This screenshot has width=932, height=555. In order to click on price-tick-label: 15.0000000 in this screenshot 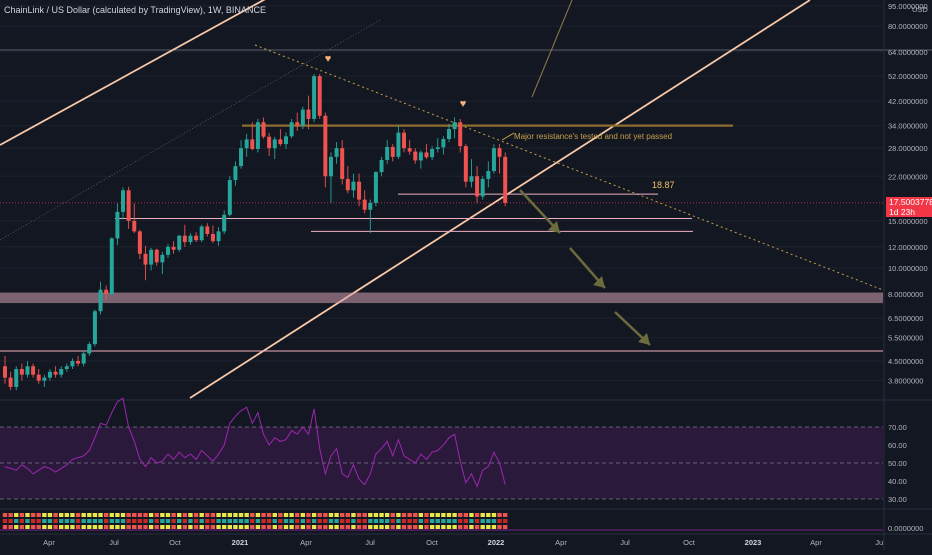, I will do `click(908, 221)`.